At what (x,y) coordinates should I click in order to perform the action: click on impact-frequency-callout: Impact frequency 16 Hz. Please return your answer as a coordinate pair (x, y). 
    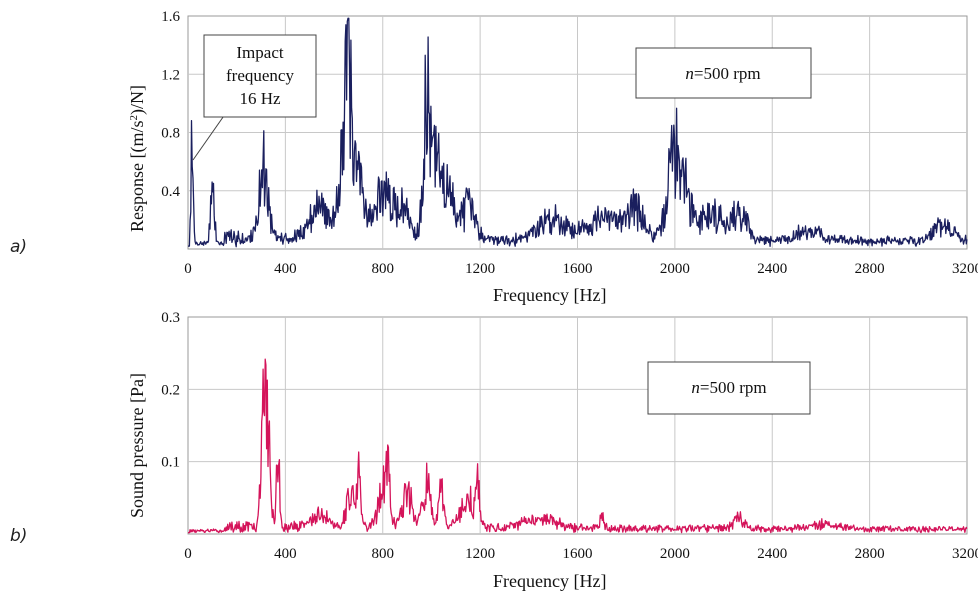
    Looking at the image, I should click on (254, 97).